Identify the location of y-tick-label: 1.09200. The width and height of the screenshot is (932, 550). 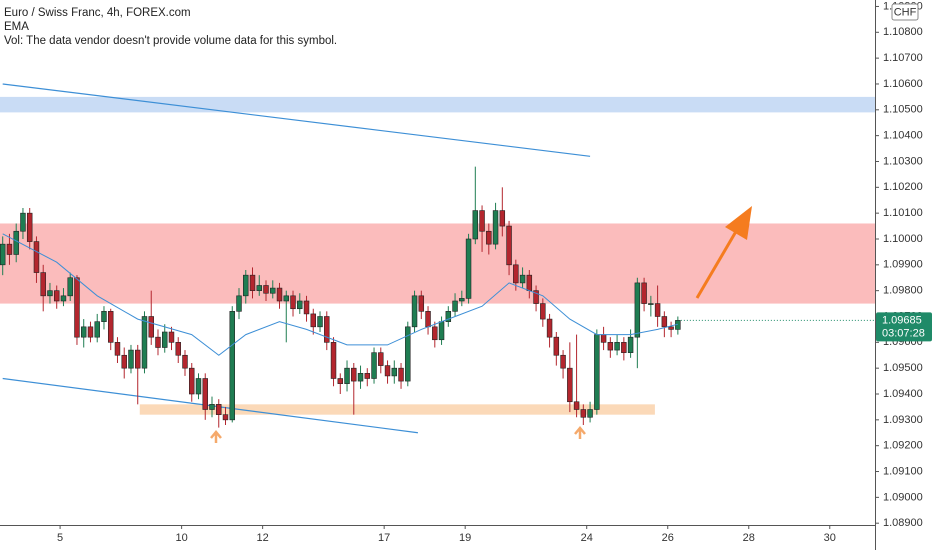
(903, 446).